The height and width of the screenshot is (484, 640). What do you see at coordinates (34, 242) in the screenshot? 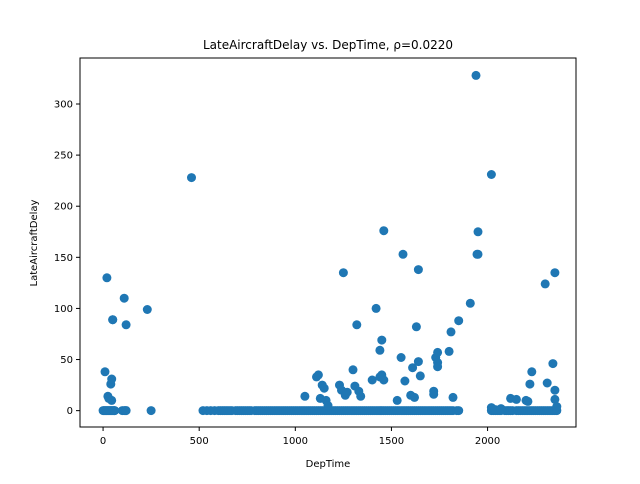
I see `y-axis-label: LateAircraftDelay` at bounding box center [34, 242].